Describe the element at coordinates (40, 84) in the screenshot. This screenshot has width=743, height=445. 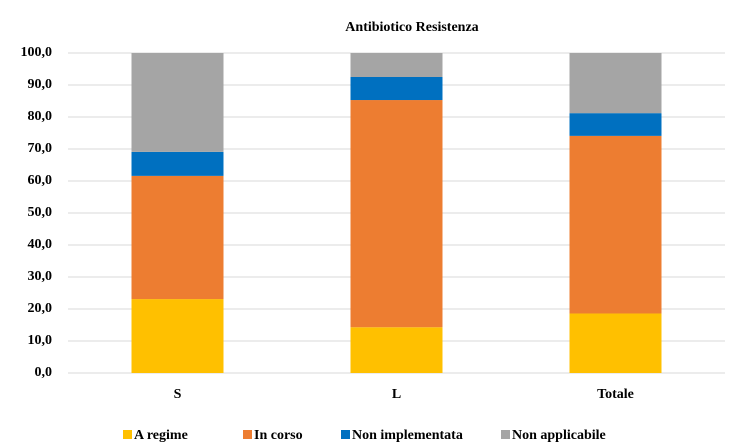
I see `y-tick-label: 90,0` at that location.